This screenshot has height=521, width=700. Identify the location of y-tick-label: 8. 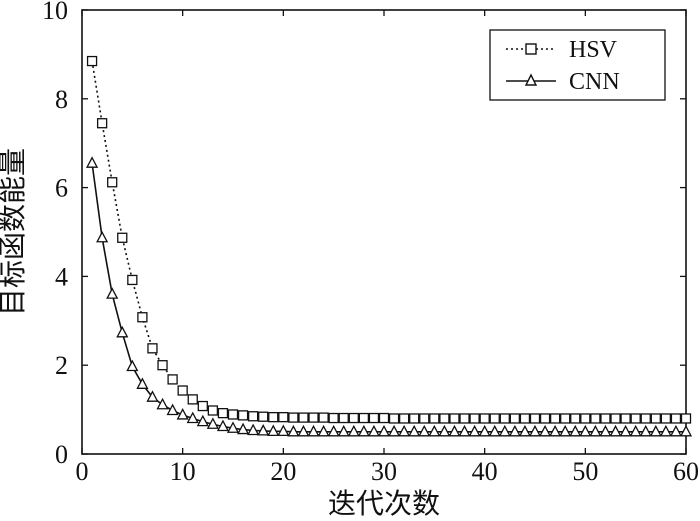
(61, 99).